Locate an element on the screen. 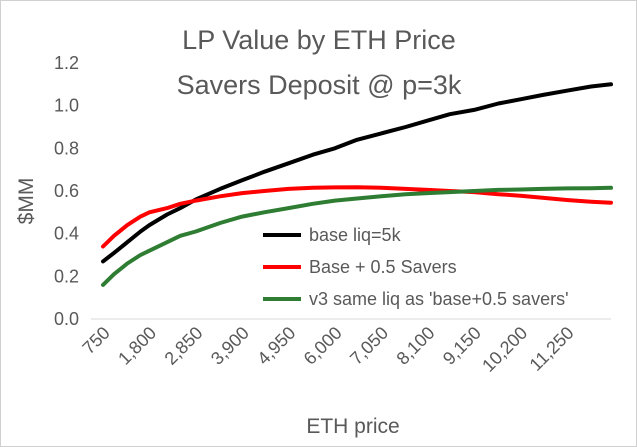 Image resolution: width=637 pixels, height=447 pixels. y-tick-label: 0.6 is located at coordinates (66, 191).